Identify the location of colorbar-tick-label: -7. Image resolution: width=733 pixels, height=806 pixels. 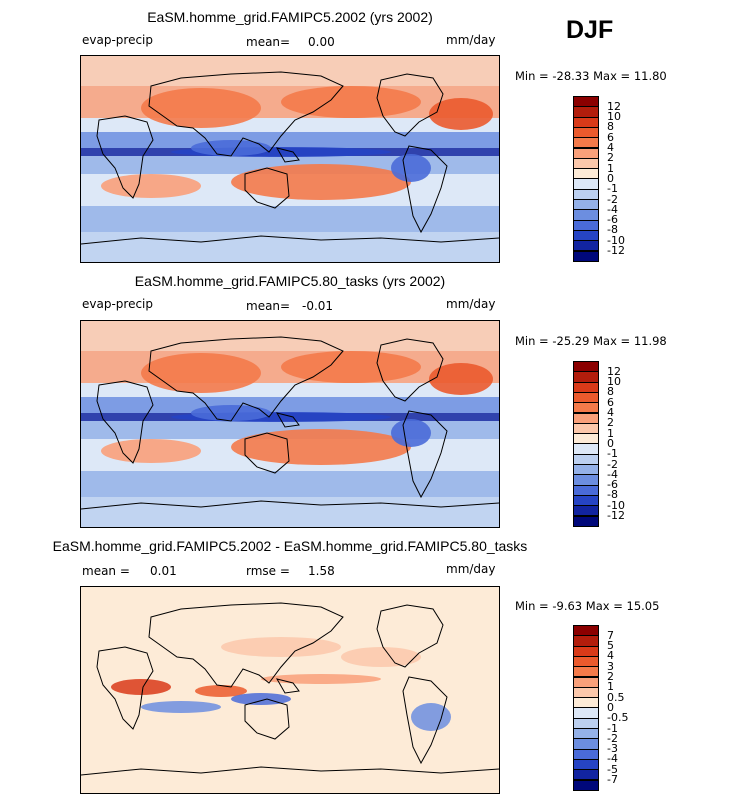
(612, 779).